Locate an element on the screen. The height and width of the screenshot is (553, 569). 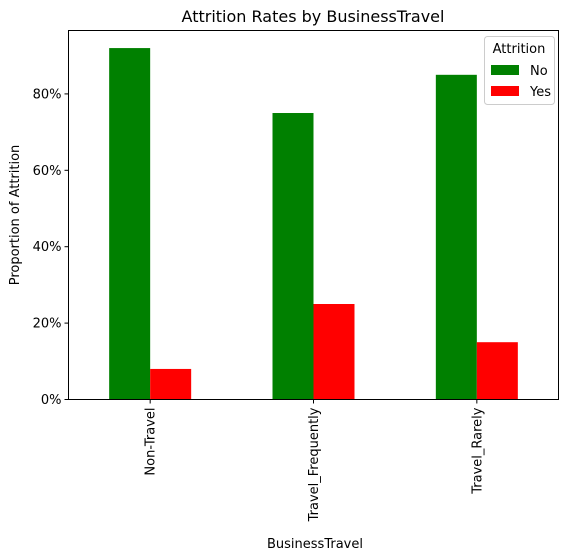
legend: Attrition No Yes is located at coordinates (519, 70).